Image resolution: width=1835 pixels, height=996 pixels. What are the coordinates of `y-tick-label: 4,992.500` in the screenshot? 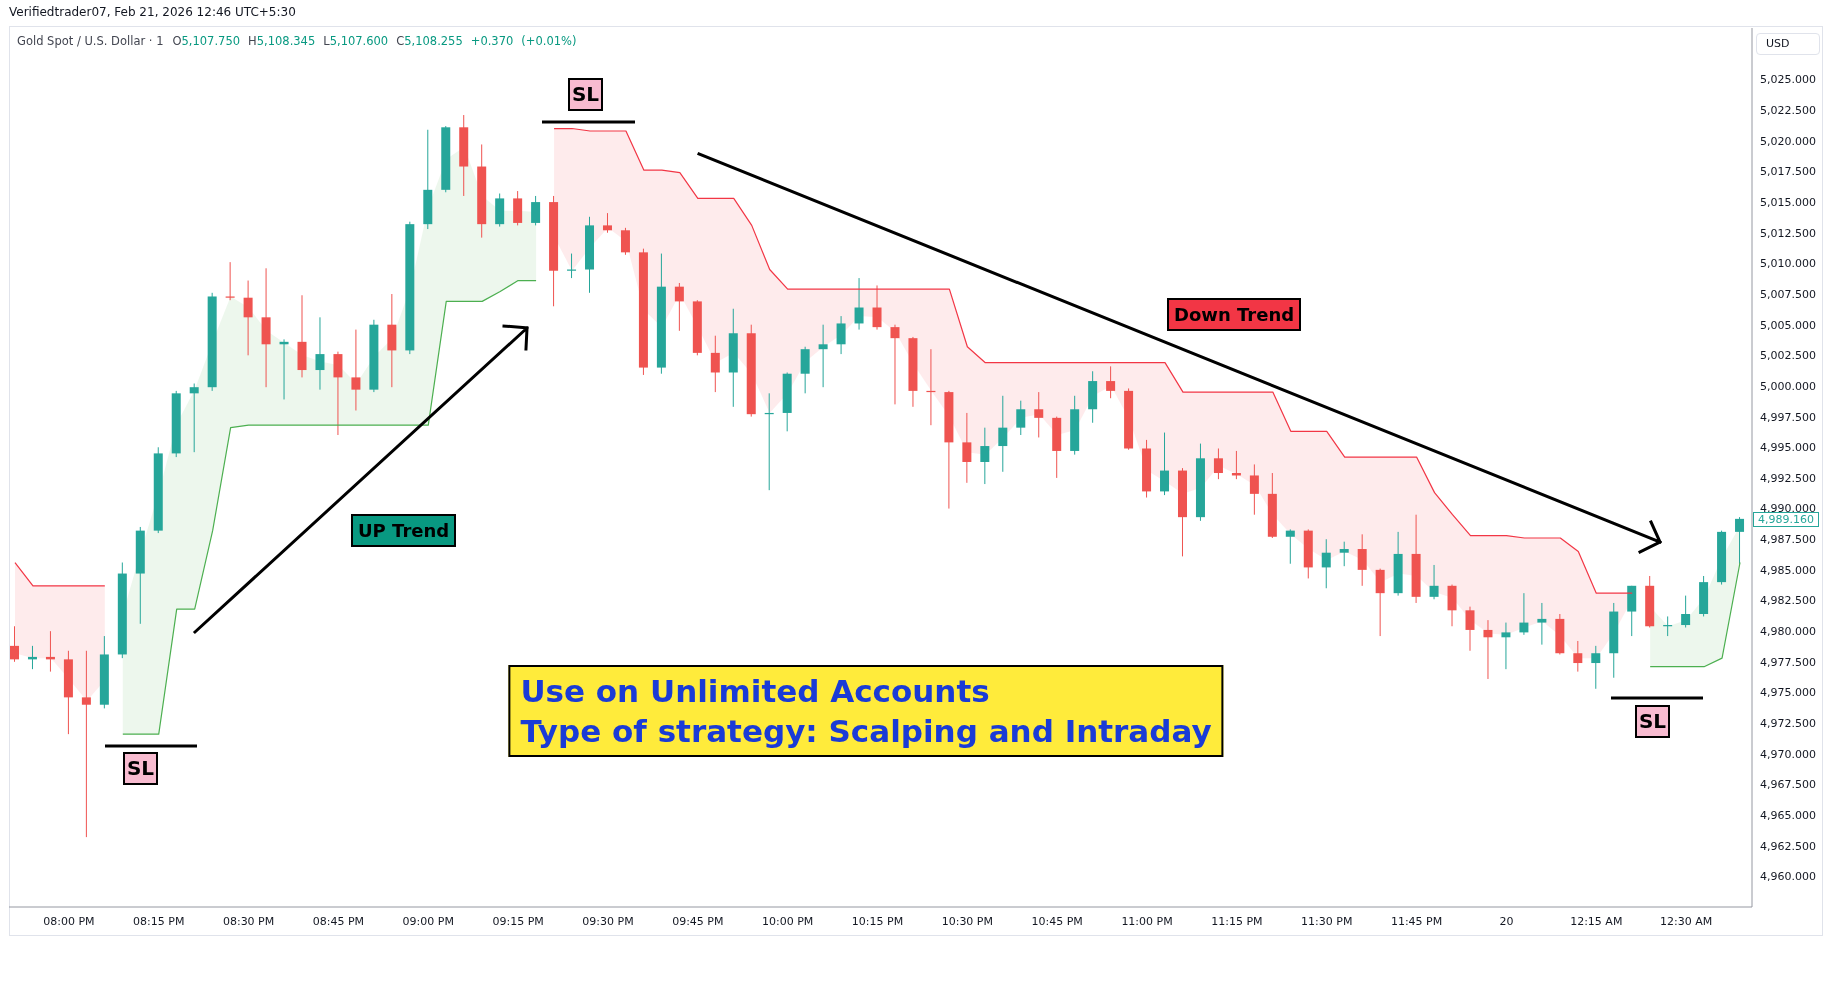 It's located at (1788, 478).